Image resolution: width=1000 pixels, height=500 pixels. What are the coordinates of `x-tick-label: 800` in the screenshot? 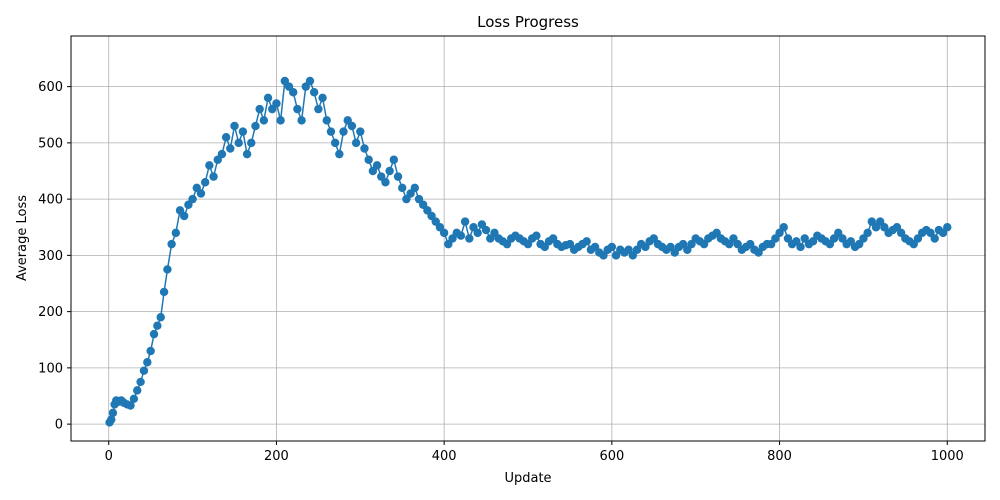 It's located at (779, 456).